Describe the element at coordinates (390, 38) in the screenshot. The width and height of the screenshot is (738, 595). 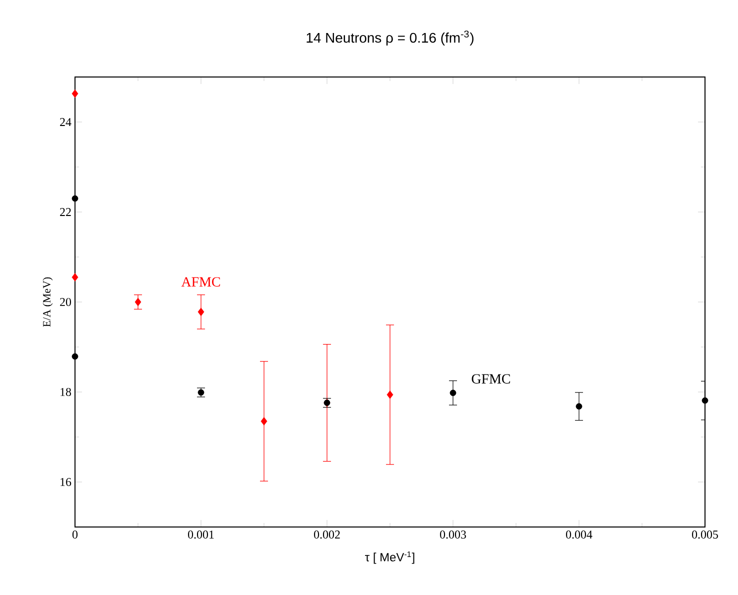
I see `chart-title: 14 Neutrons ρ = 0.16 (fm$^{-3}$)` at that location.